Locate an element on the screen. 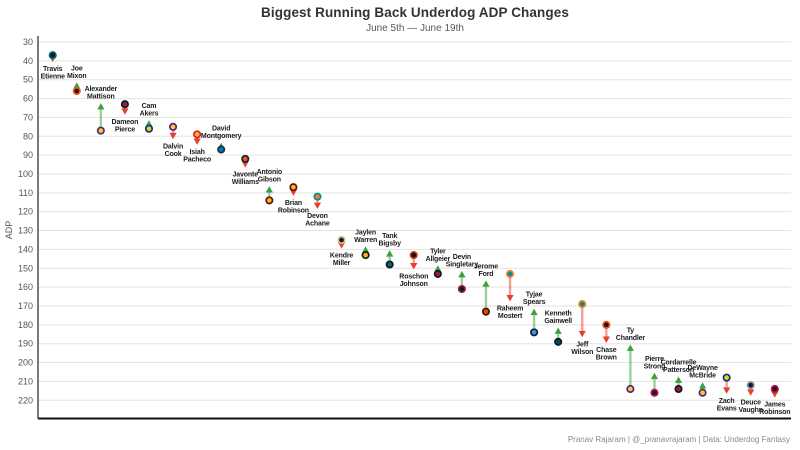 The height and width of the screenshot is (450, 800). player-label: Jeff is located at coordinates (582, 344).